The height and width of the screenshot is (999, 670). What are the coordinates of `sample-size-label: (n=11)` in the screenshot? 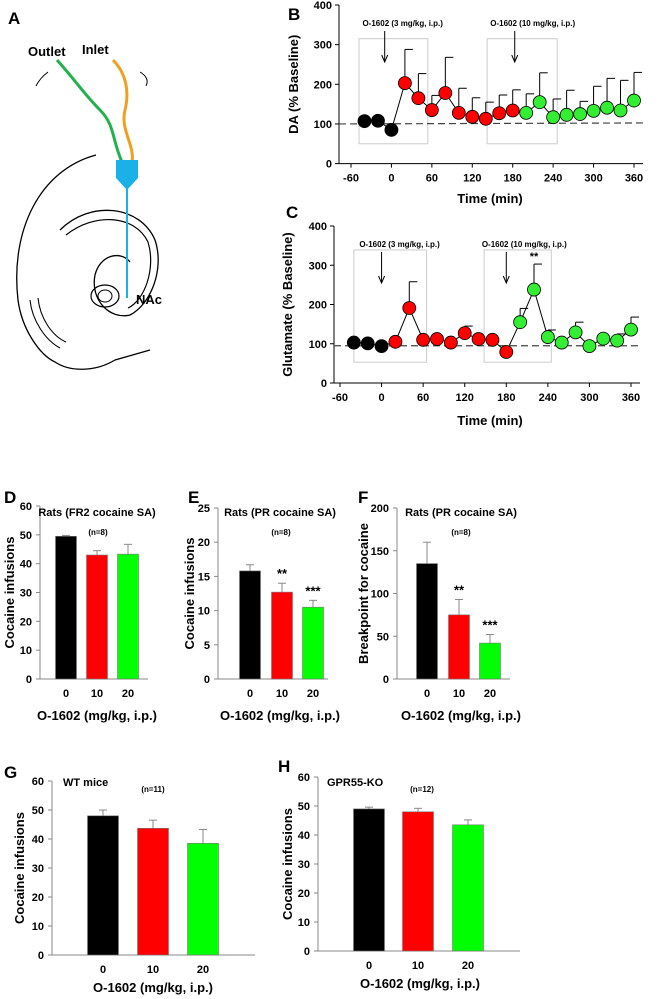 It's located at (153, 789).